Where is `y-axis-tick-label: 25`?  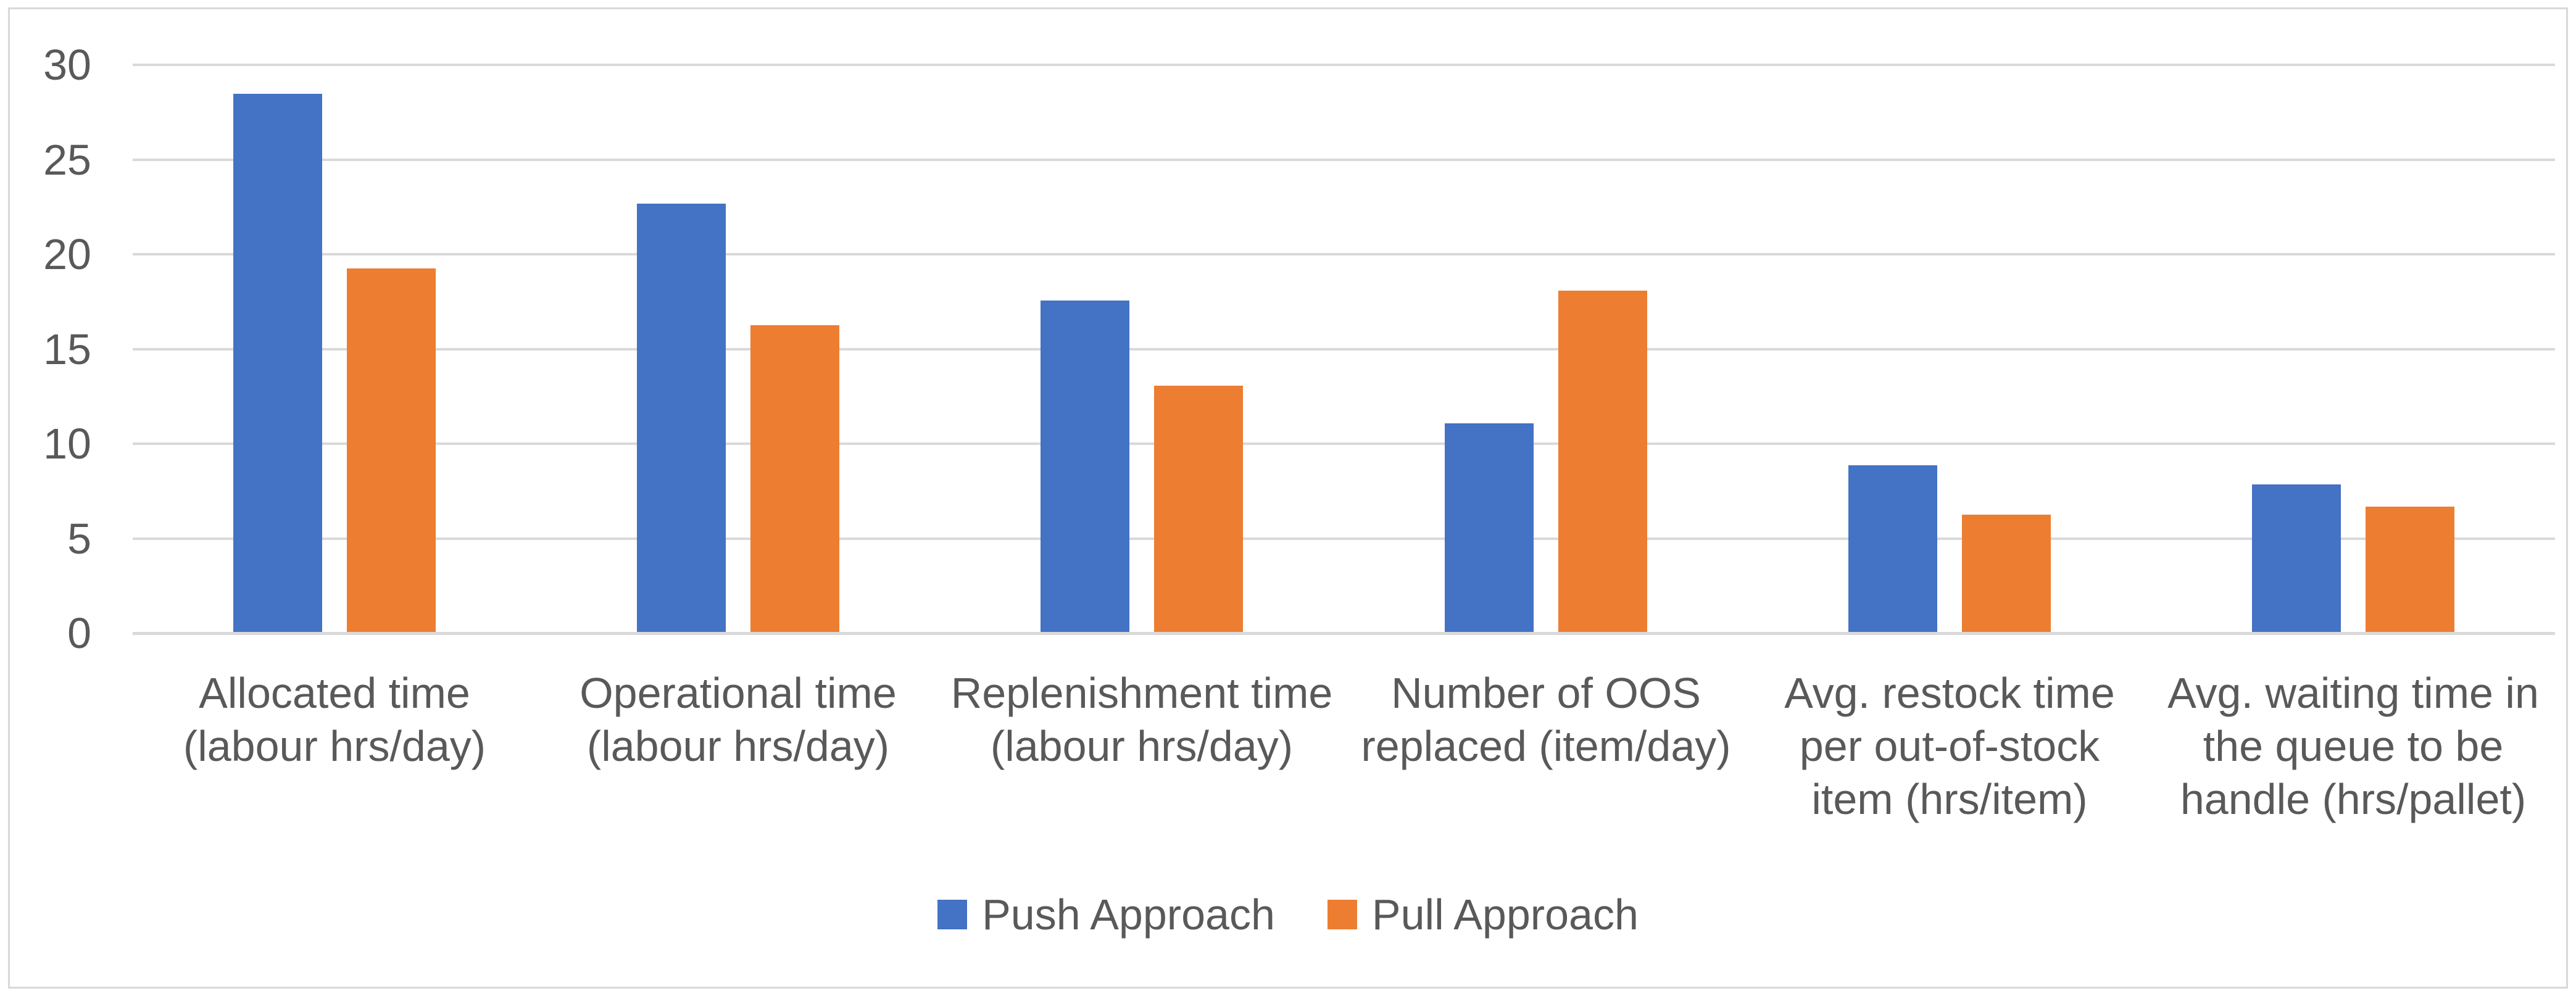
y-axis-tick-label: 25 is located at coordinates (67, 160).